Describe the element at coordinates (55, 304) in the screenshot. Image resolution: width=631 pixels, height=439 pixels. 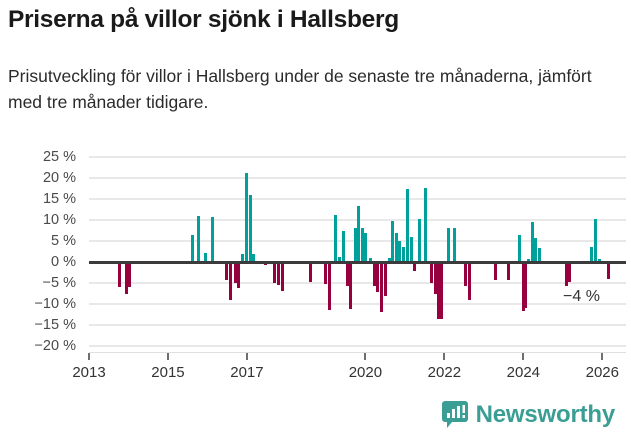
I see `y-axis-tick-label: −10 %` at that location.